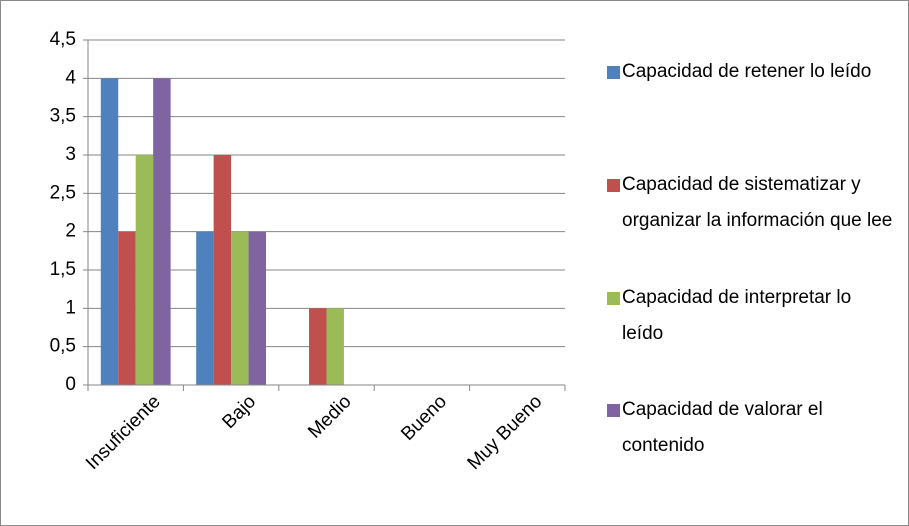 Image resolution: width=909 pixels, height=526 pixels. I want to click on legend-label: Capacidad de interpretar lo leído, so click(737, 315).